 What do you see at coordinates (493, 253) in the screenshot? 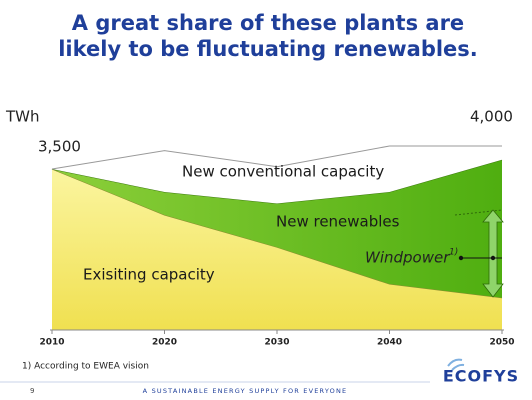
I see `wind-arrow` at bounding box center [493, 253].